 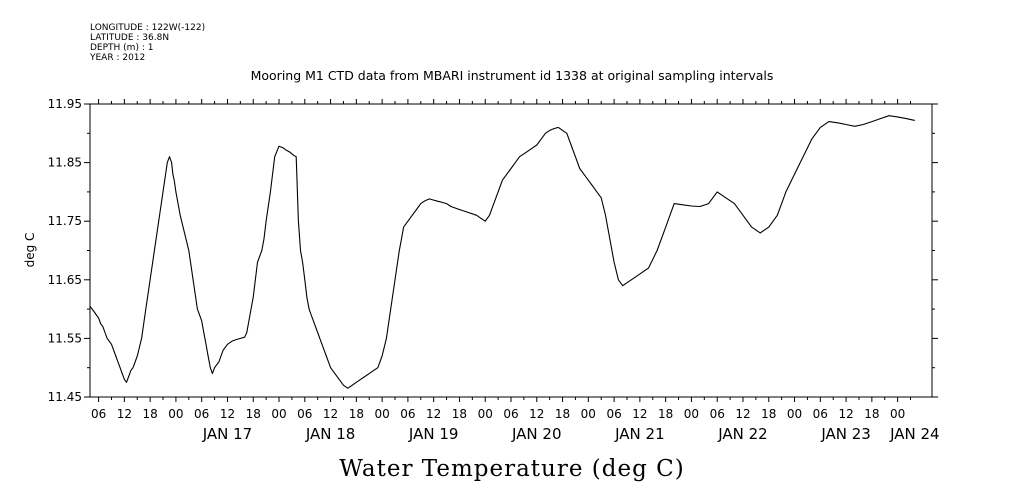 I want to click on x-date-label: JAN 21, so click(x=639, y=434).